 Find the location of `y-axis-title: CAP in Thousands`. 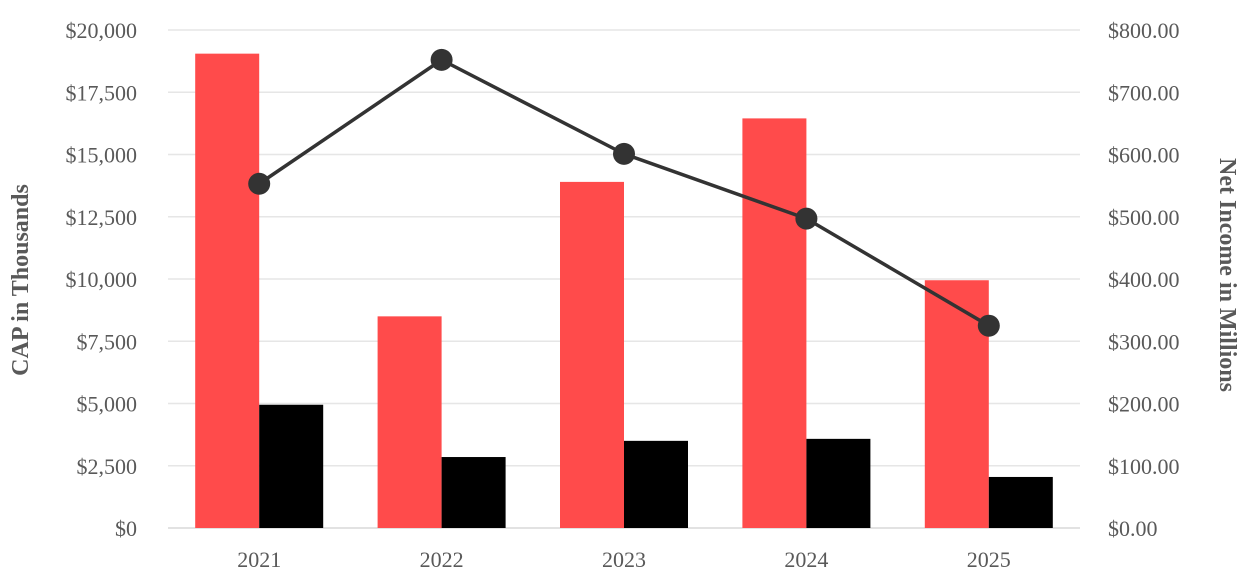

y-axis-title: CAP in Thousands is located at coordinates (21, 280).